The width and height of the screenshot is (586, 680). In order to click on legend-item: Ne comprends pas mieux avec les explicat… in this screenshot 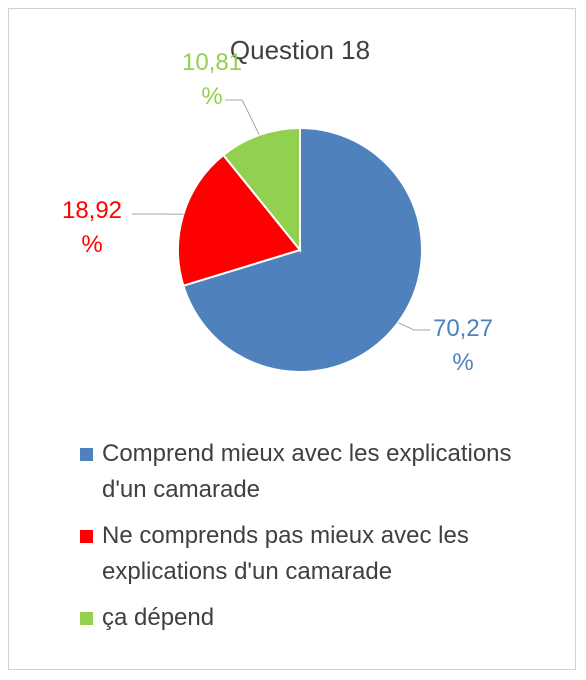, I will do `click(315, 554)`.